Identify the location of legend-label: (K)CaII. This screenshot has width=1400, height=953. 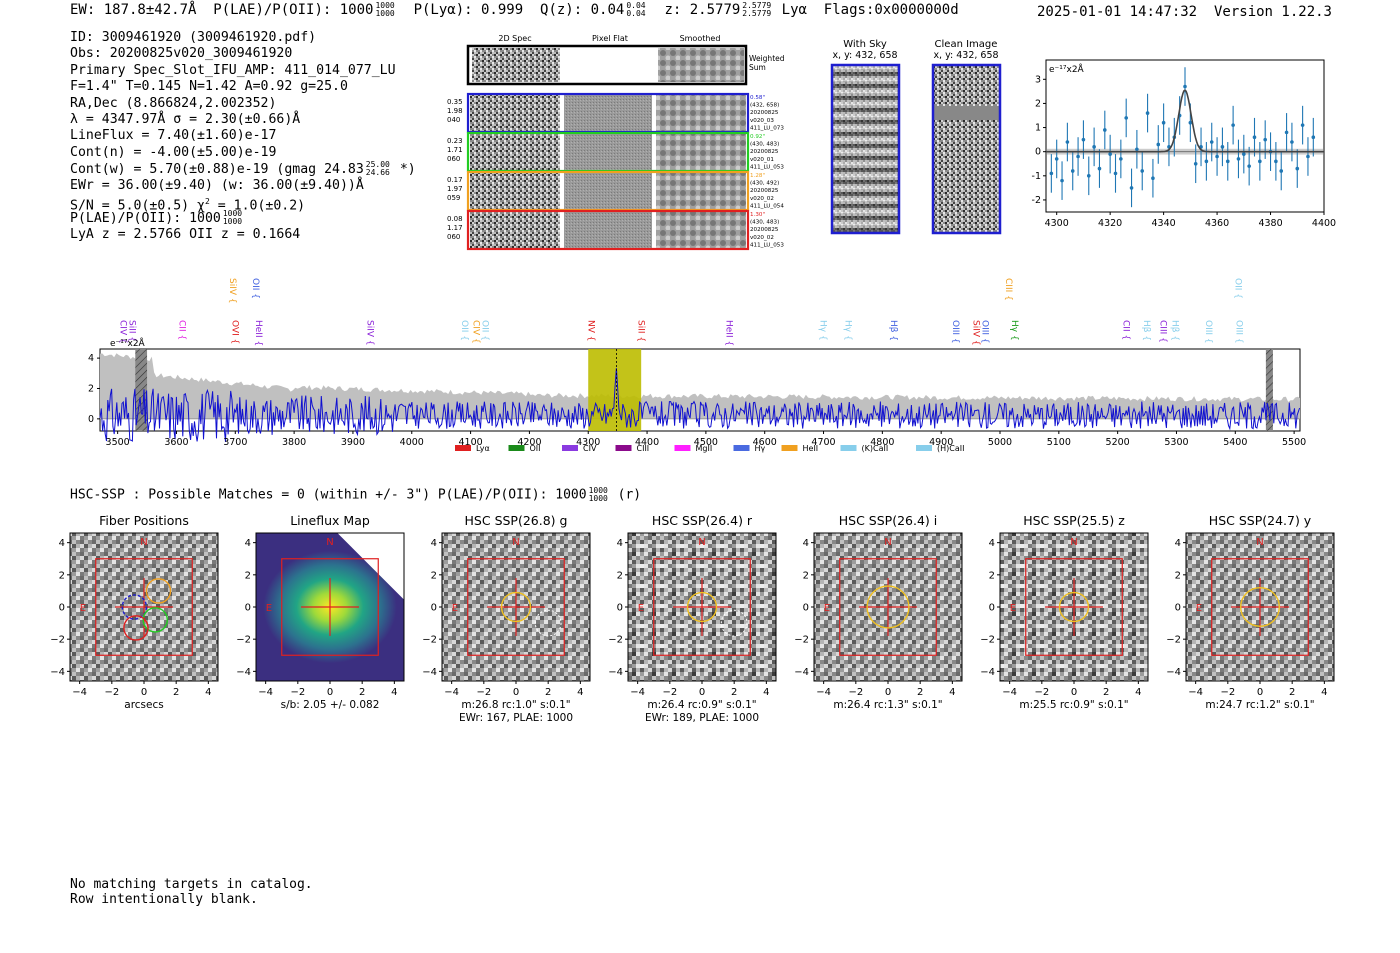
(875, 448).